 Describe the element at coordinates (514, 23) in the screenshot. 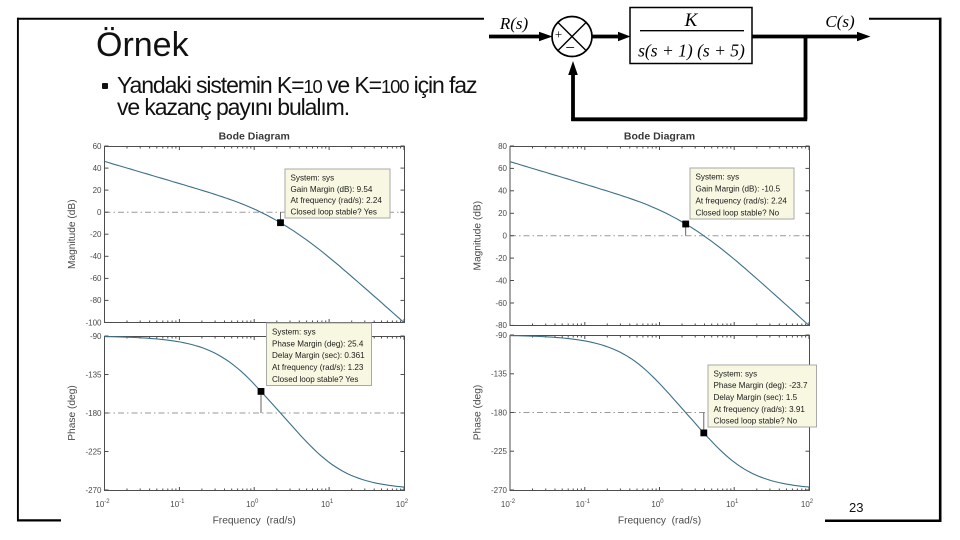

I see `svg-text: R(s)` at that location.